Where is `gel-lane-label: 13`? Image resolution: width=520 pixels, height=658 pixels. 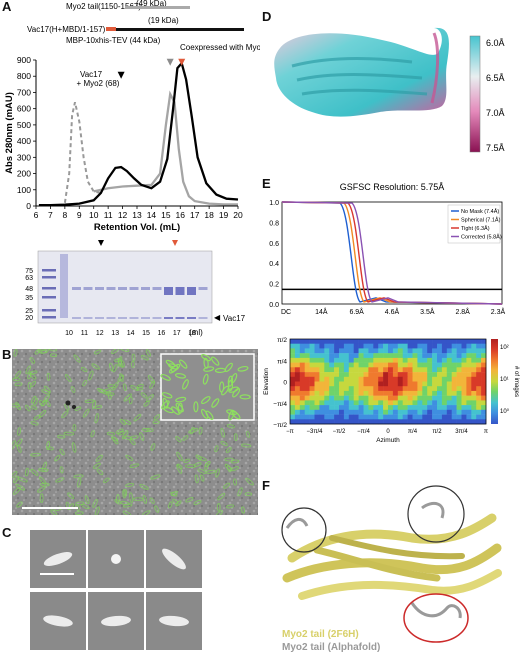 gel-lane-label: 13 is located at coordinates (115, 333).